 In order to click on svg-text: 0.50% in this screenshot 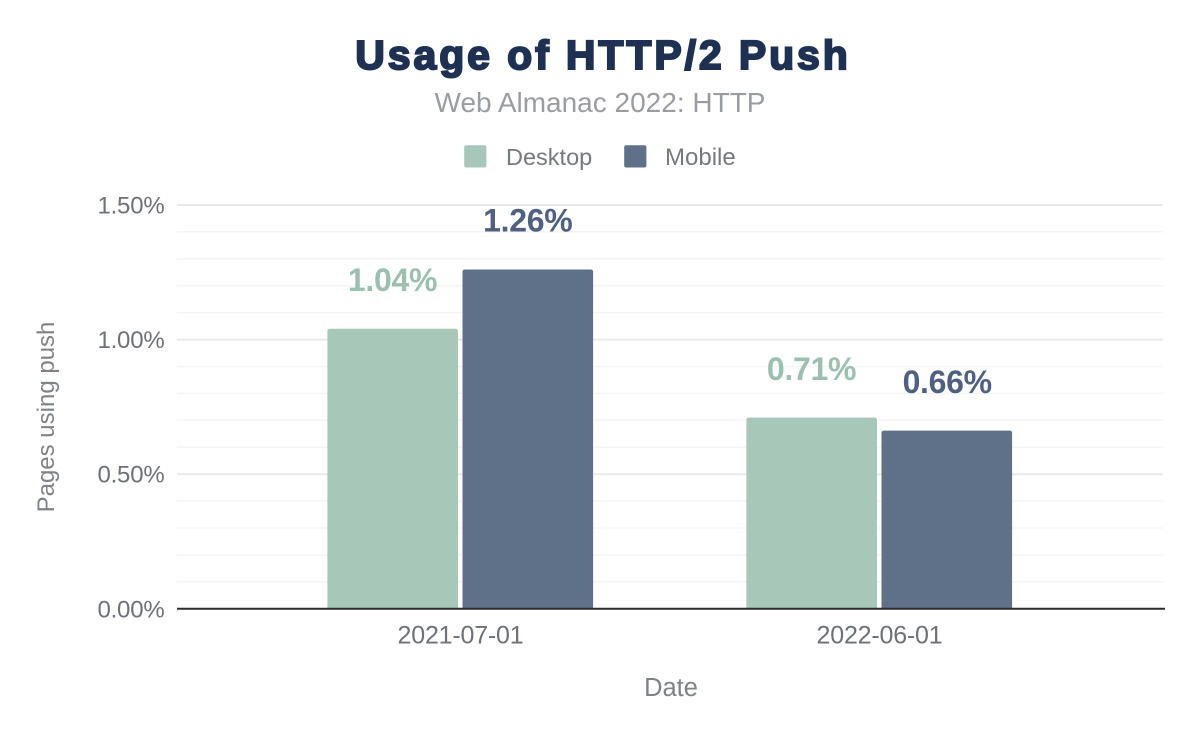, I will do `click(130, 475)`.